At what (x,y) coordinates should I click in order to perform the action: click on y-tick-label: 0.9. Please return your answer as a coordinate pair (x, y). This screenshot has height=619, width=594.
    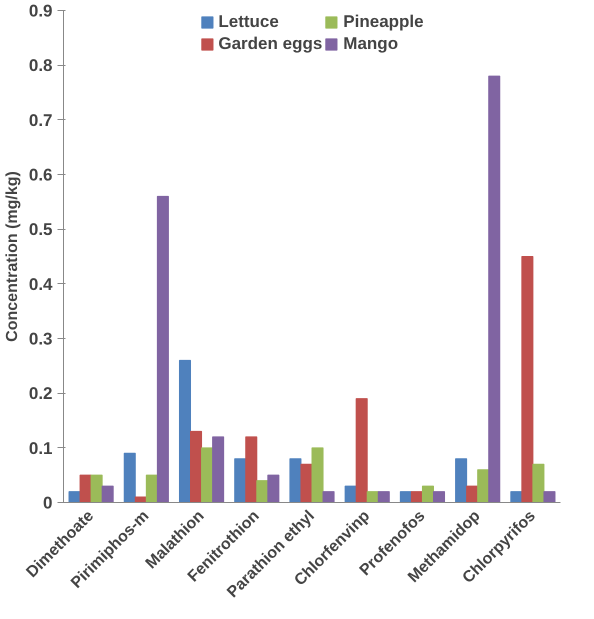
    Looking at the image, I should click on (40, 11).